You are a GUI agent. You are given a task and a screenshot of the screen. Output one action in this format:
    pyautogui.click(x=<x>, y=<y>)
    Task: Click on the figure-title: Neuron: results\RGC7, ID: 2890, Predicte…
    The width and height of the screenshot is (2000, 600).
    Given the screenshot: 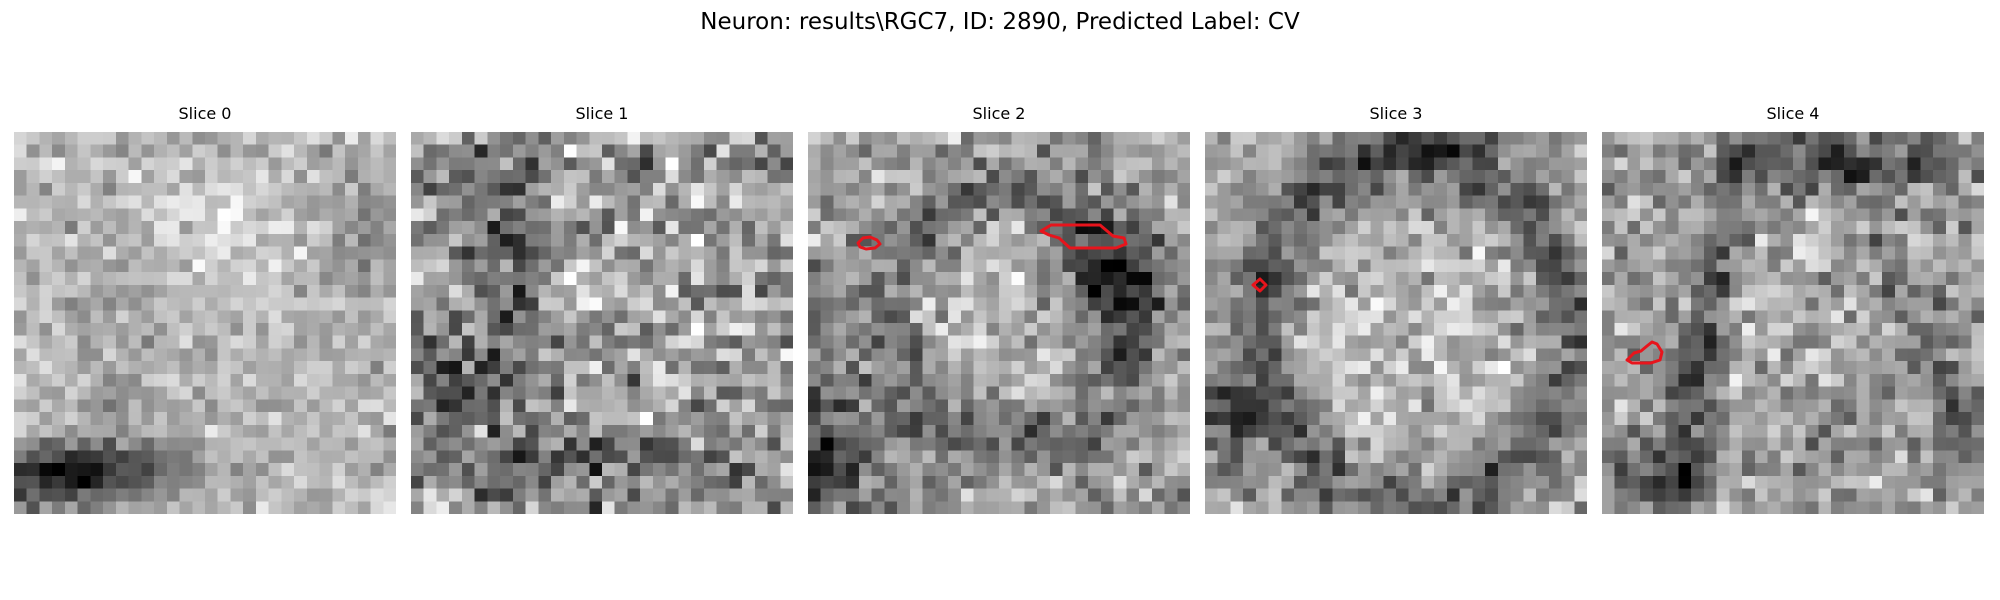 What is the action you would take?
    pyautogui.click(x=1000, y=22)
    